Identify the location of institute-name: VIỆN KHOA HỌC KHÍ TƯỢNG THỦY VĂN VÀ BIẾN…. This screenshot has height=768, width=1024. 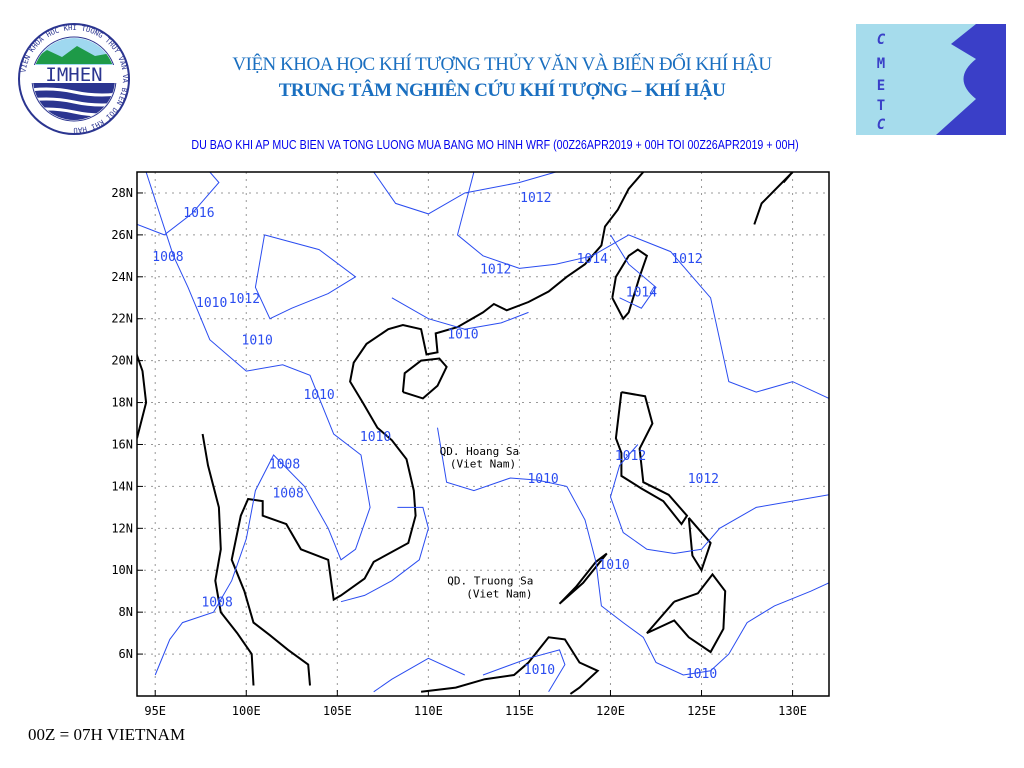
(502, 64).